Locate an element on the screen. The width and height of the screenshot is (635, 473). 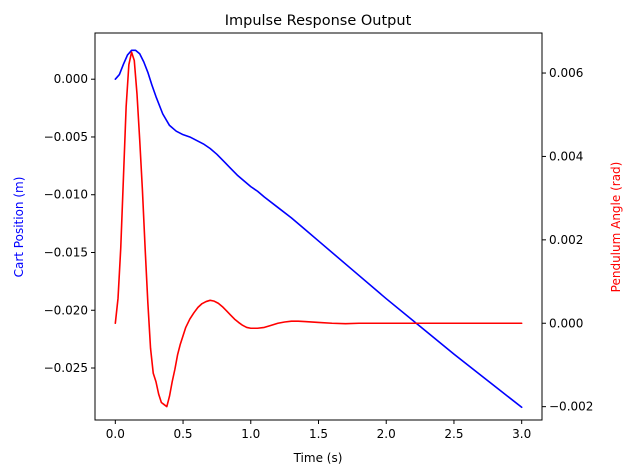
right-y-tick-label: 0.004 is located at coordinates (566, 156).